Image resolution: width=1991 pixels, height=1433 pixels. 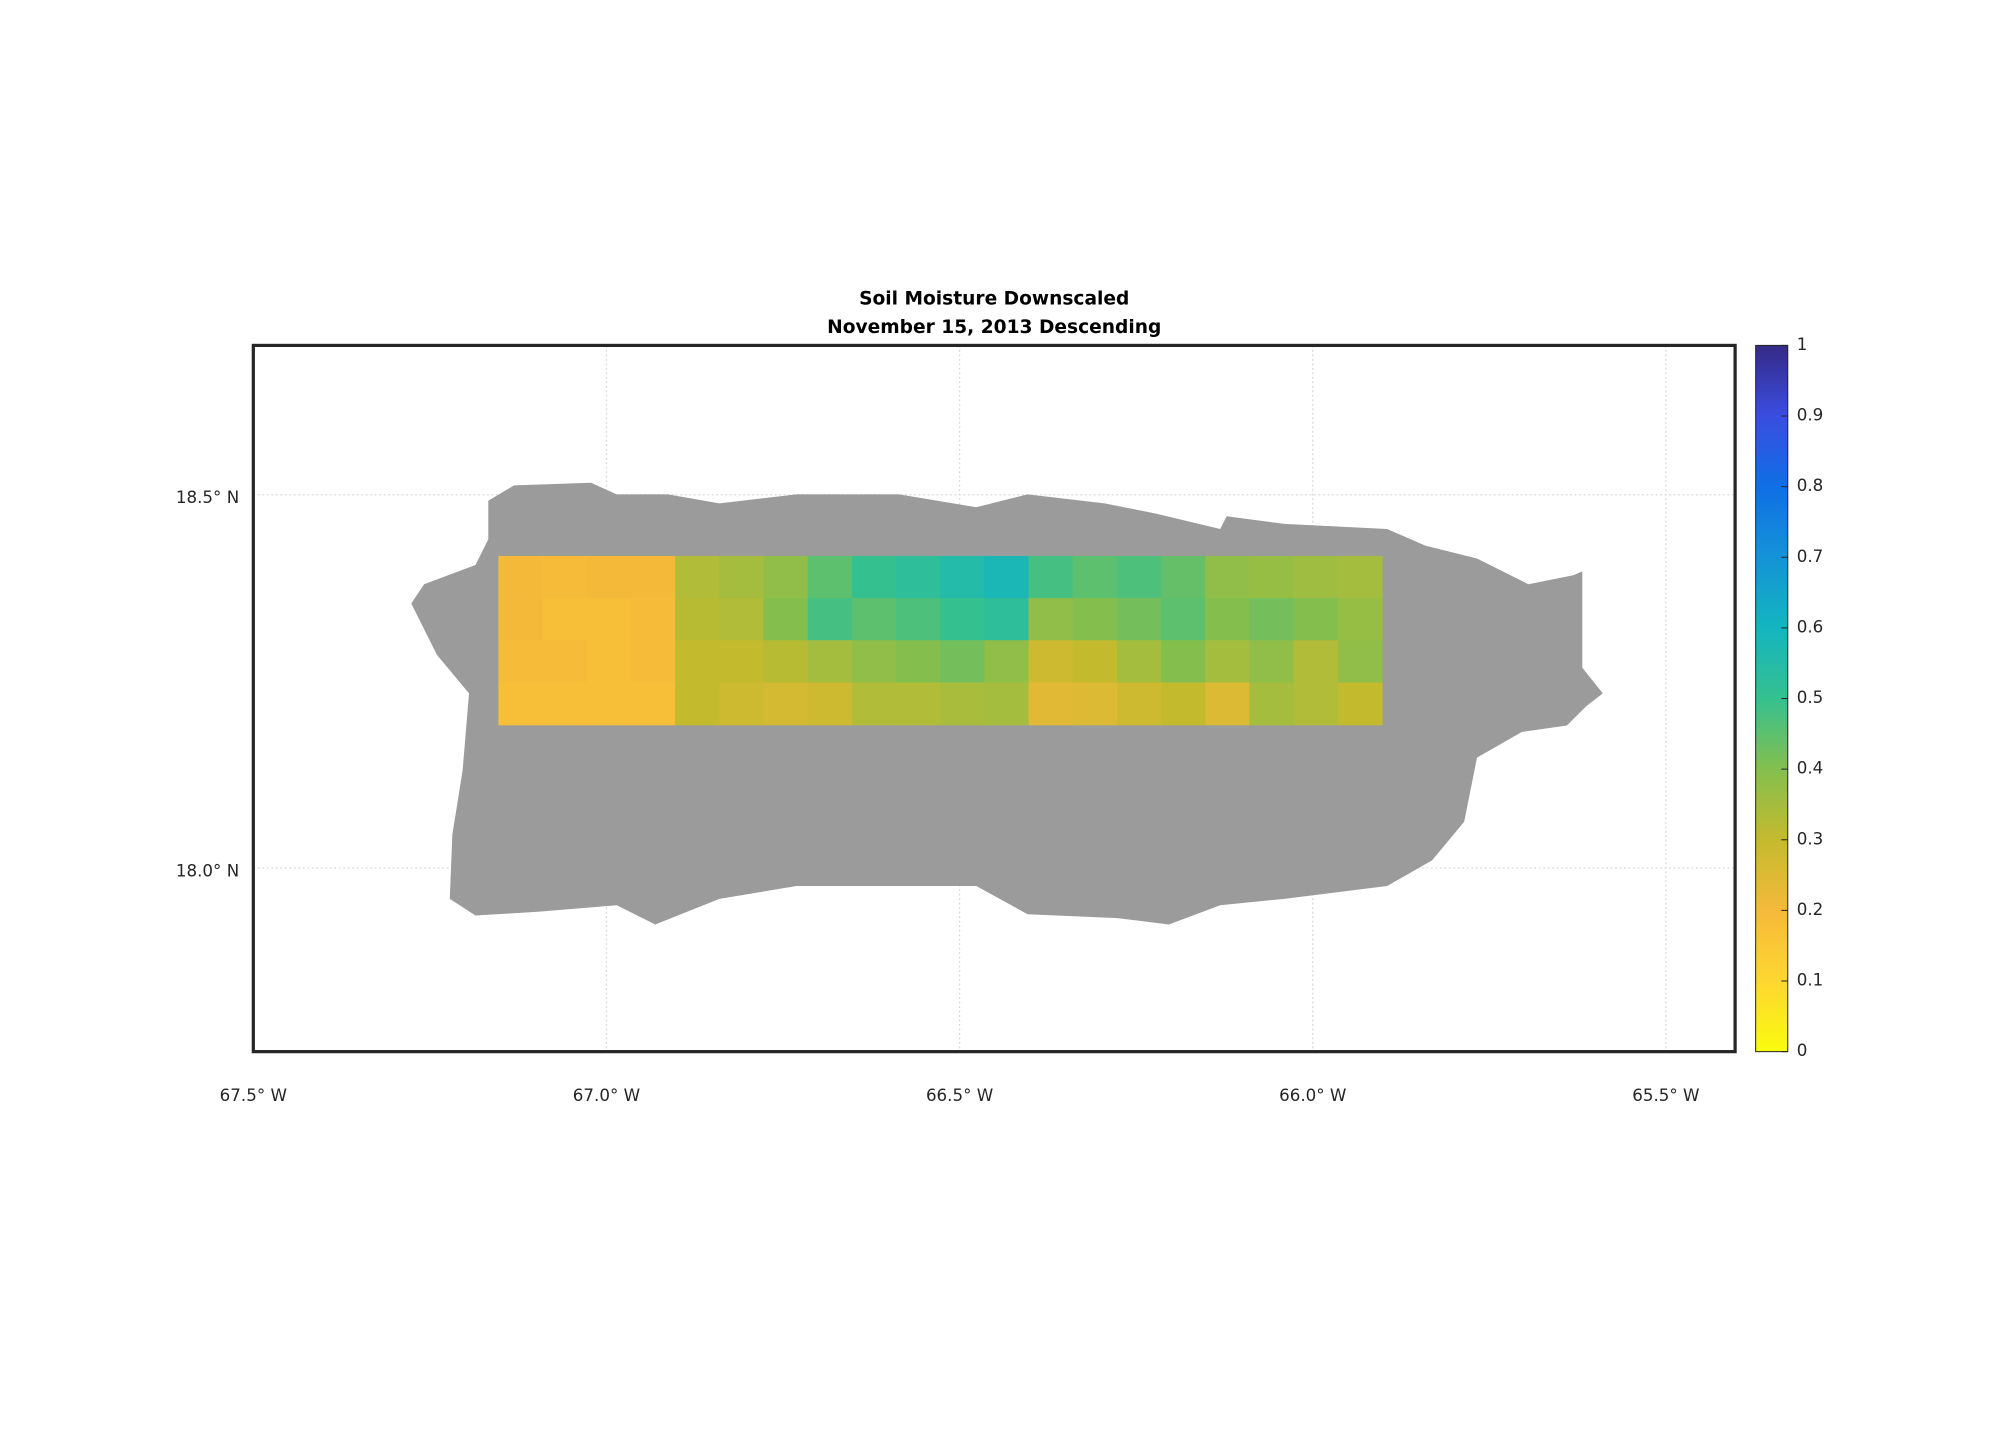 What do you see at coordinates (1312, 1095) in the screenshot?
I see `x-tick-label: 66.0° W` at bounding box center [1312, 1095].